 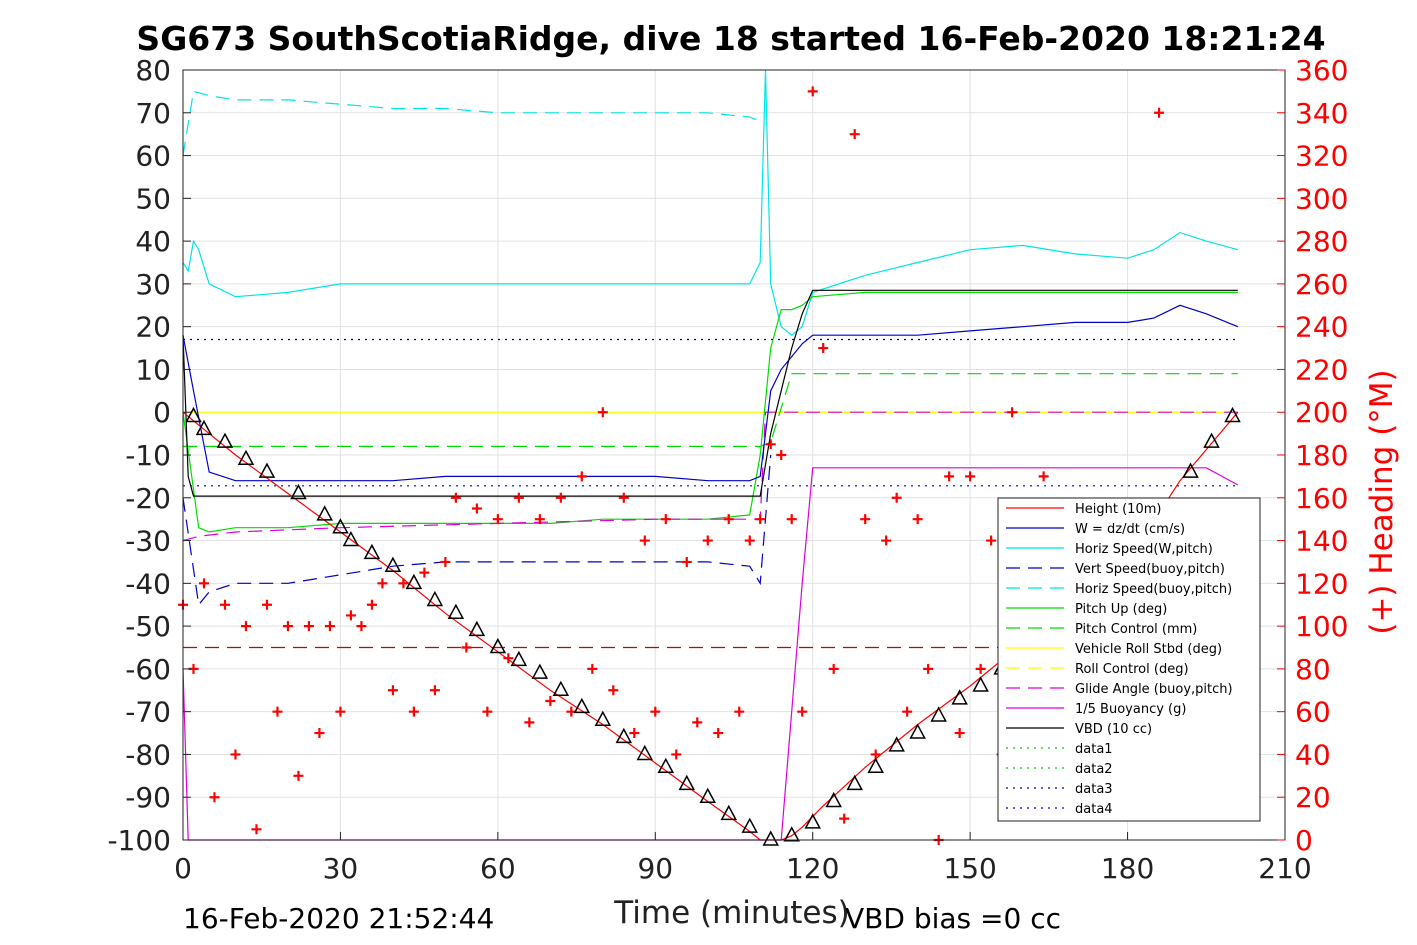 What do you see at coordinates (1321, 70) in the screenshot?
I see `right-tick-label: 360` at bounding box center [1321, 70].